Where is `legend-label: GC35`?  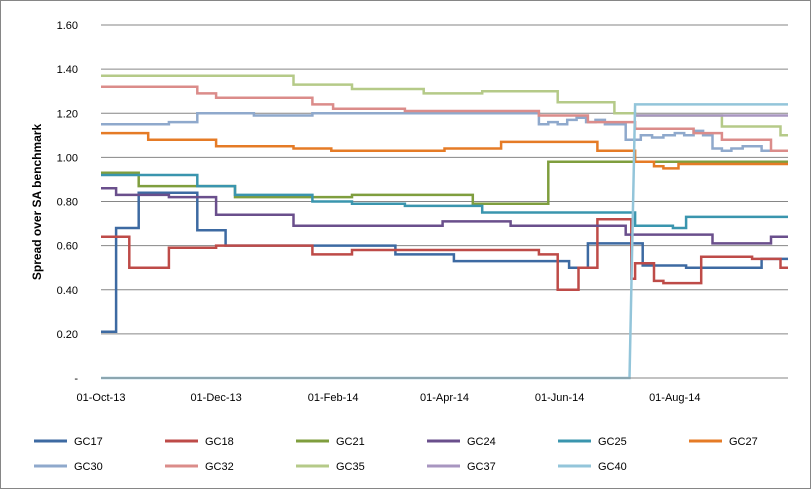
legend-label: GC35 is located at coordinates (350, 467).